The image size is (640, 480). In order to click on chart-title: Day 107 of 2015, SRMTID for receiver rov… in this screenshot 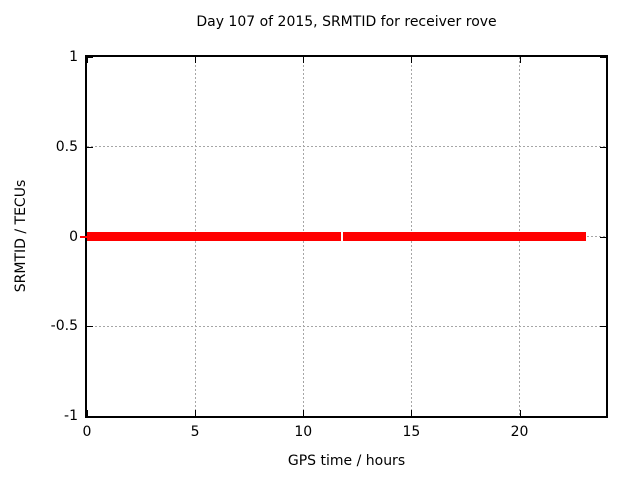, I will do `click(346, 22)`.